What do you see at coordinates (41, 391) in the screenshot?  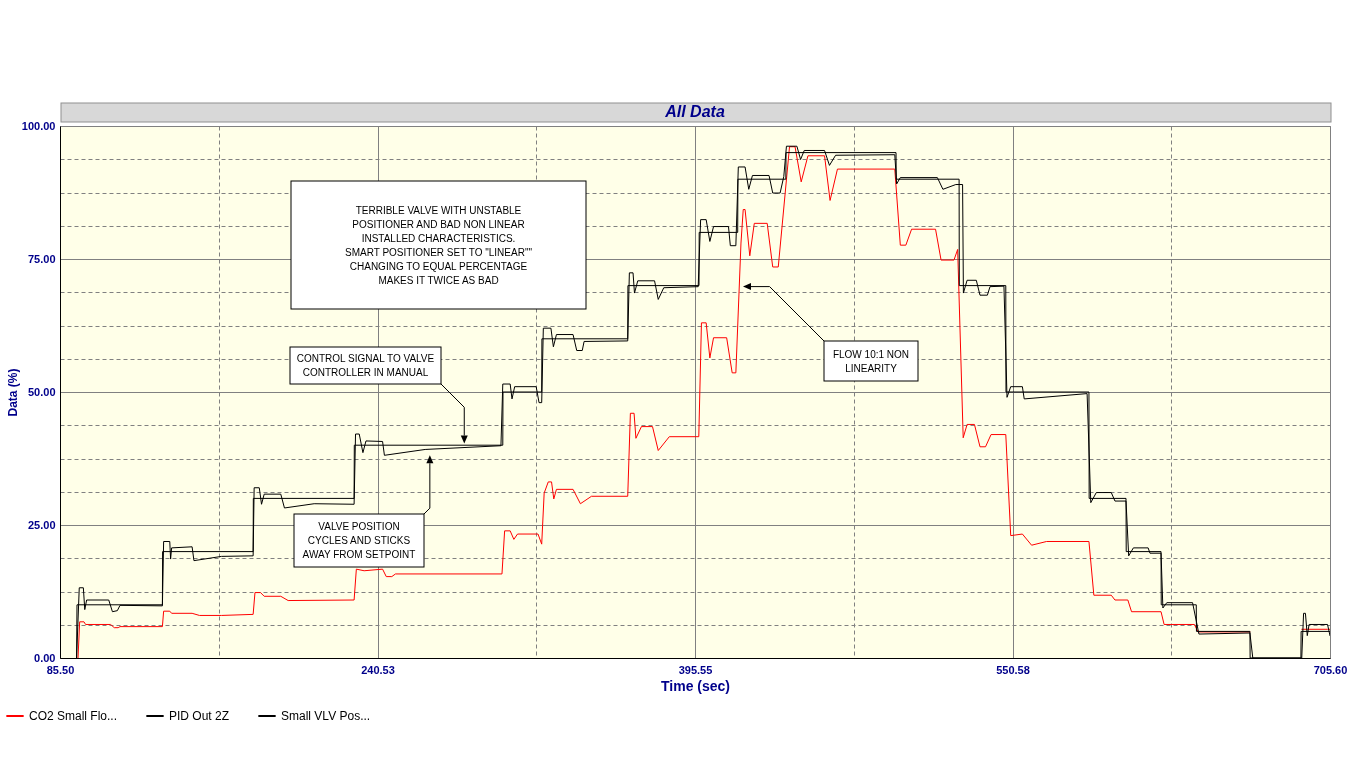 I see `y-tick-label: 50.00` at bounding box center [41, 391].